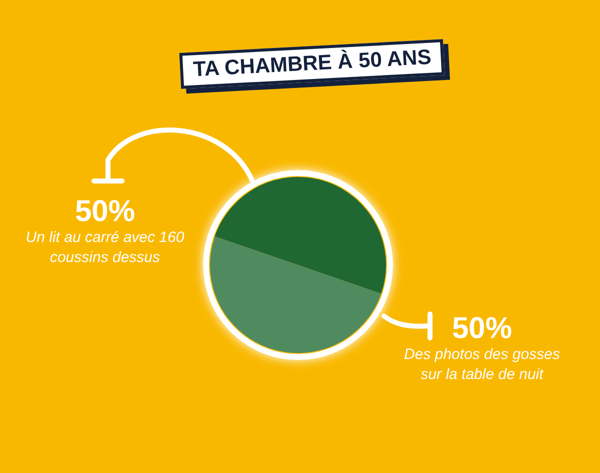  I want to click on chart-title: TA CHAMBRE À 50 ANS, so click(312, 64).